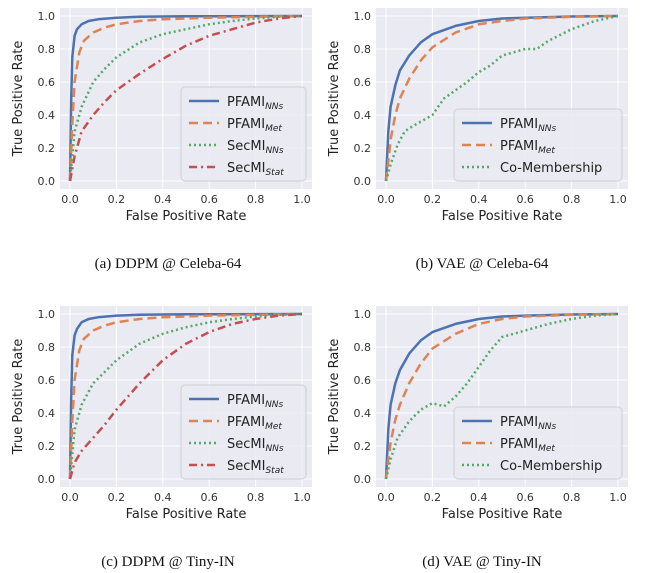  What do you see at coordinates (168, 264) in the screenshot?
I see `panel-caption: (a) DDPM @ Celeba-64` at bounding box center [168, 264].